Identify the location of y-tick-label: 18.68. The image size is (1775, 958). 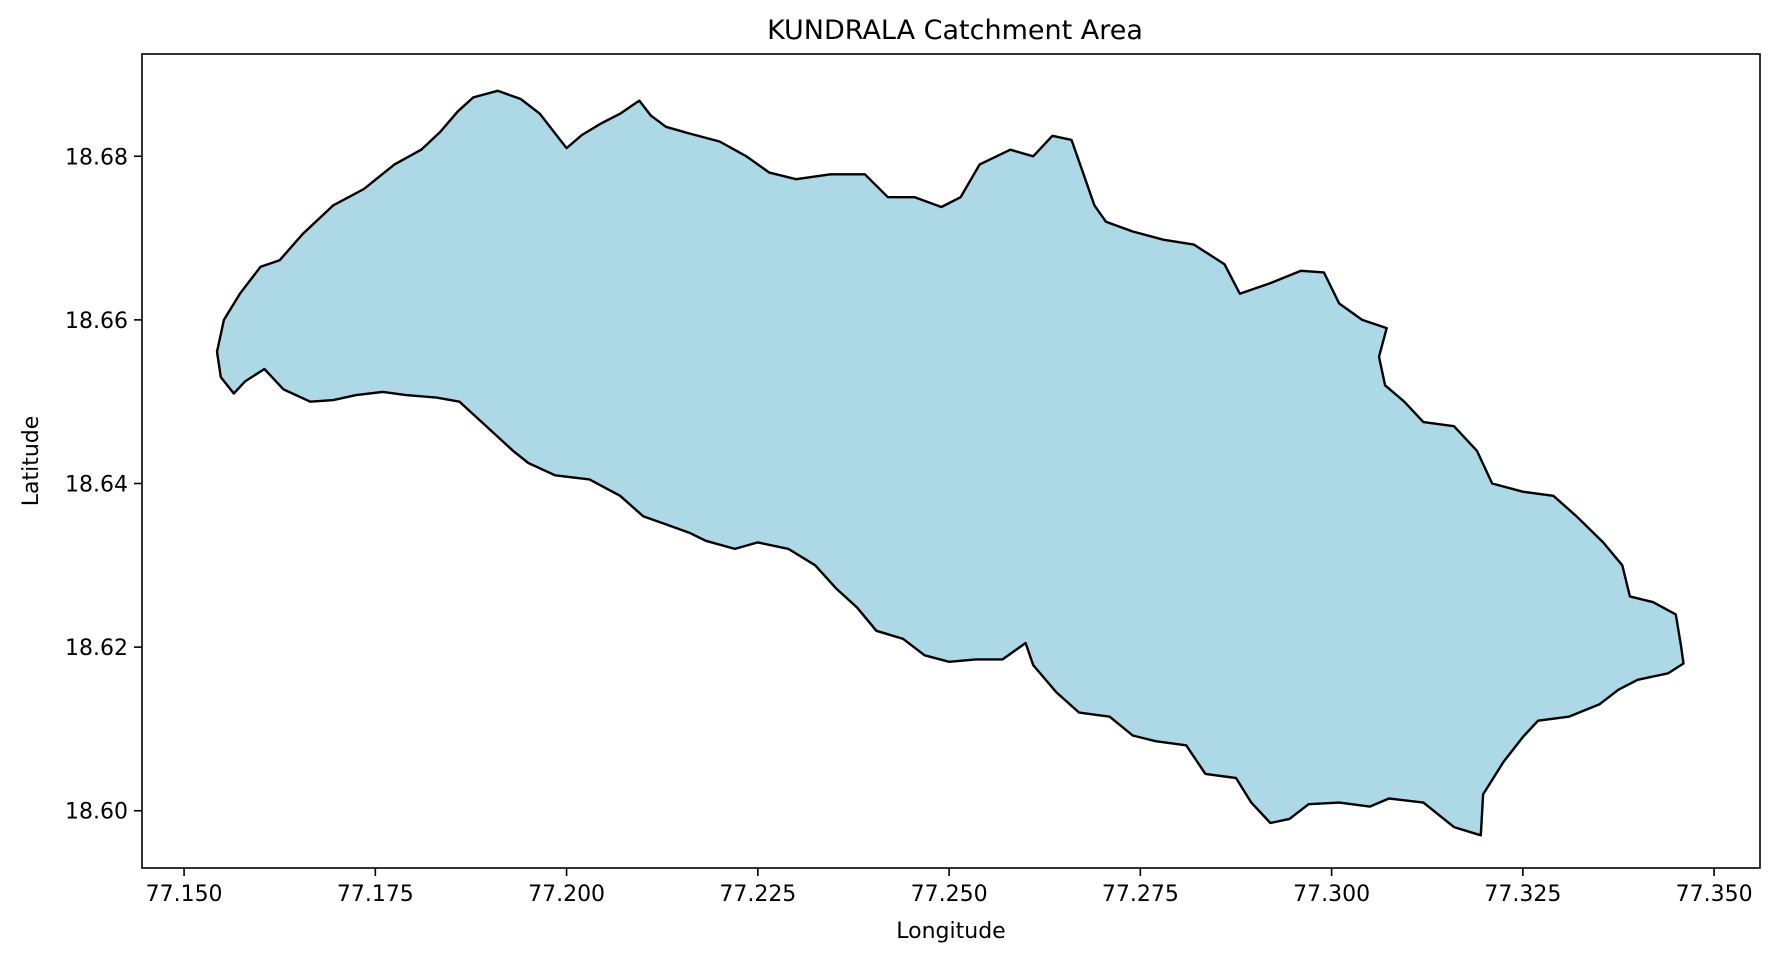
(96, 157).